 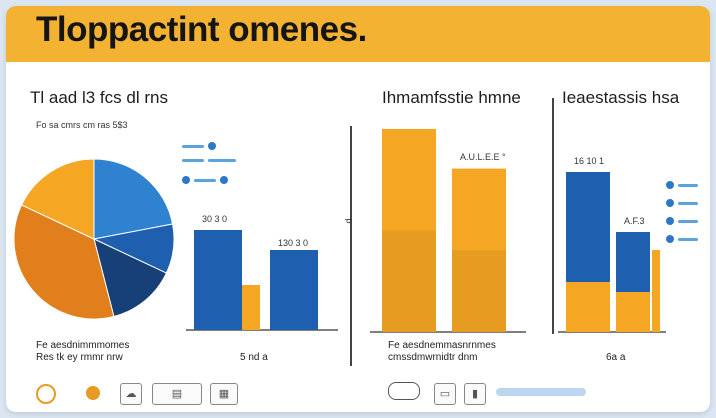 I want to click on left-panel-title: Tl aad l3 fcs dl rns, so click(x=99, y=97).